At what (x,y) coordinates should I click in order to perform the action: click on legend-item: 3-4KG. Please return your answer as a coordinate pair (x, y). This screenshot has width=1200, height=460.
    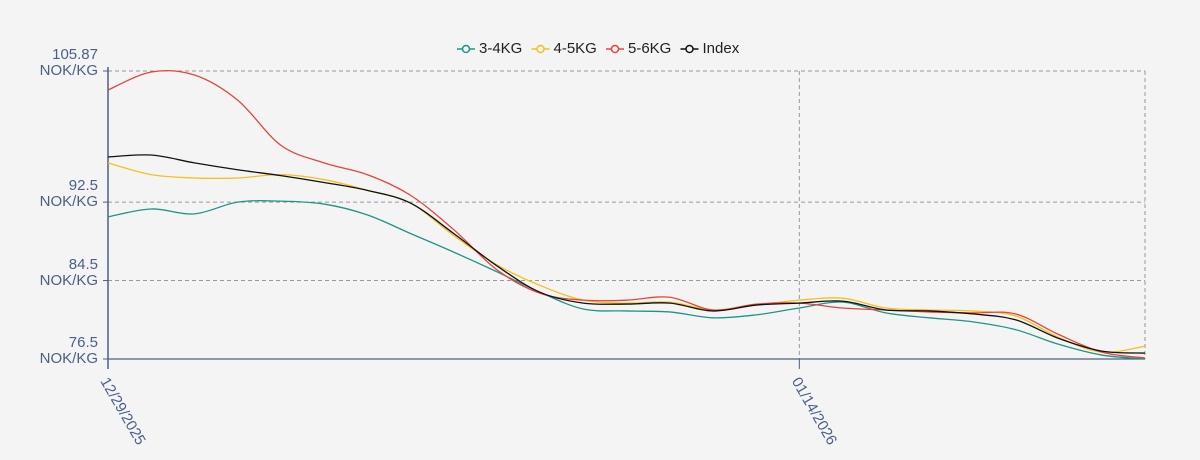
    Looking at the image, I should click on (489, 48).